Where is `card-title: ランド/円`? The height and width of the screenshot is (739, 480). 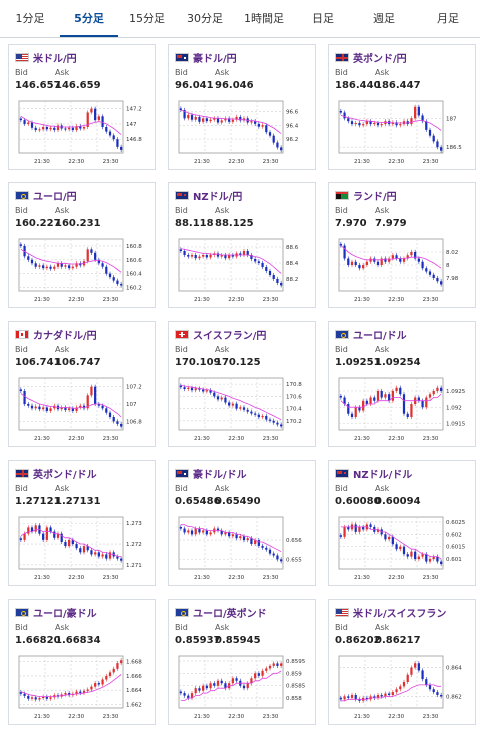
card-title: ランド/円 is located at coordinates (366, 195).